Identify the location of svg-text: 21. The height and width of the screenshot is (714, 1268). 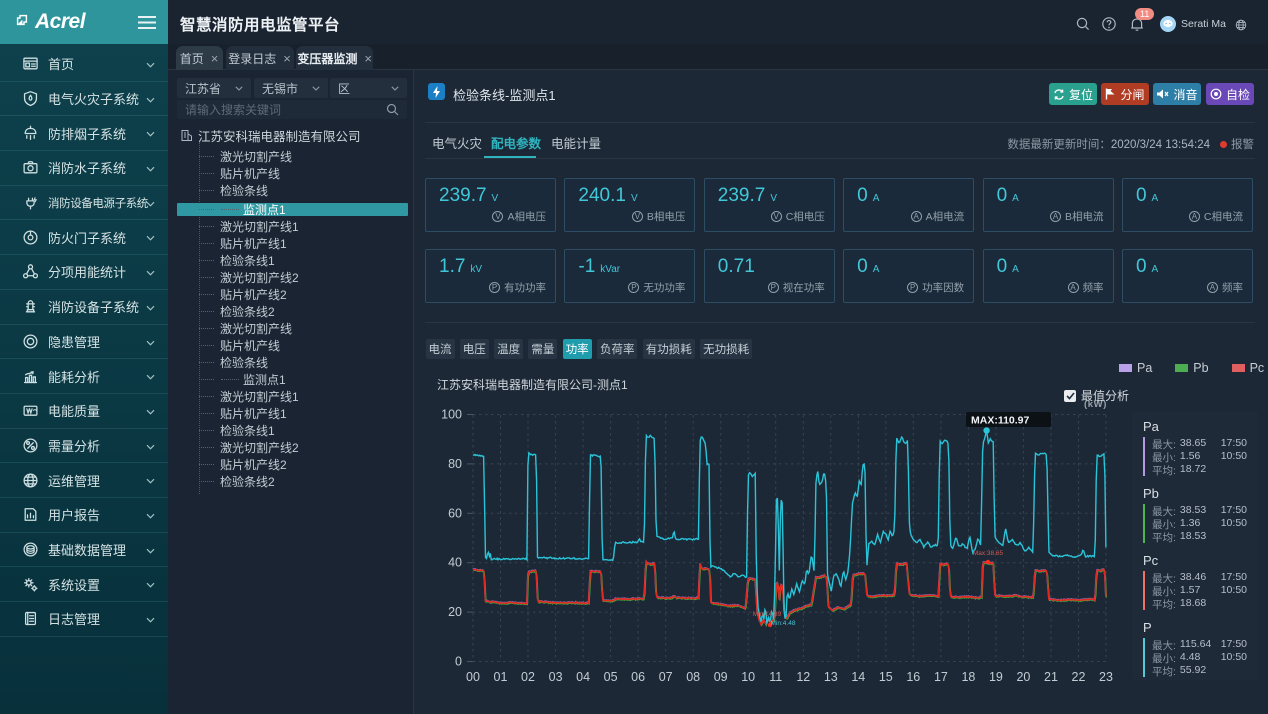
(1051, 677).